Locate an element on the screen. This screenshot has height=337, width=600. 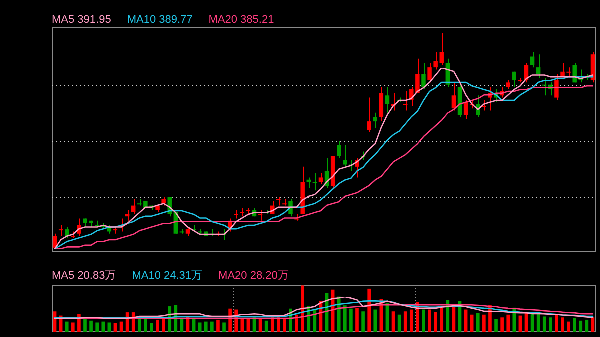
text: MA10 389.77 is located at coordinates (160, 20).